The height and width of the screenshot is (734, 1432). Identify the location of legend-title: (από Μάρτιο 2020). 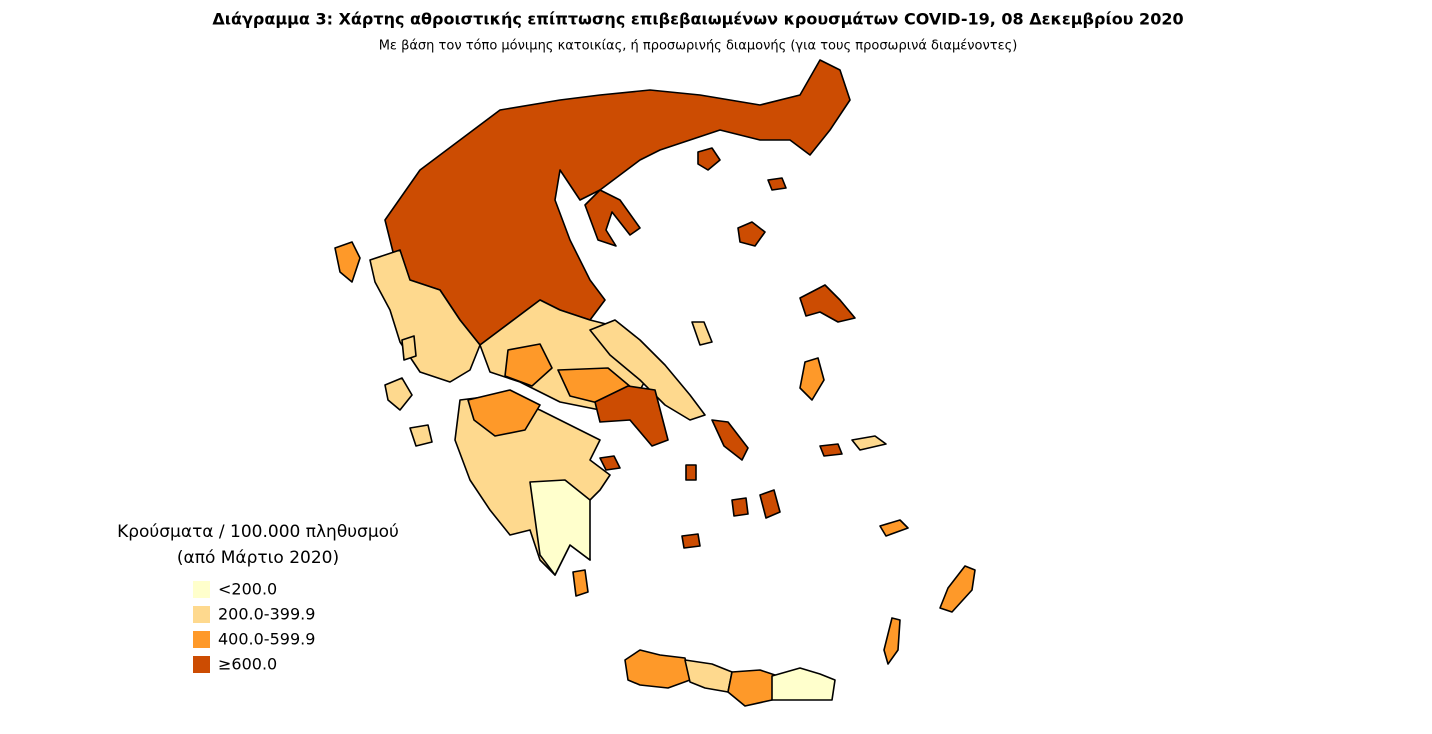
(258, 558).